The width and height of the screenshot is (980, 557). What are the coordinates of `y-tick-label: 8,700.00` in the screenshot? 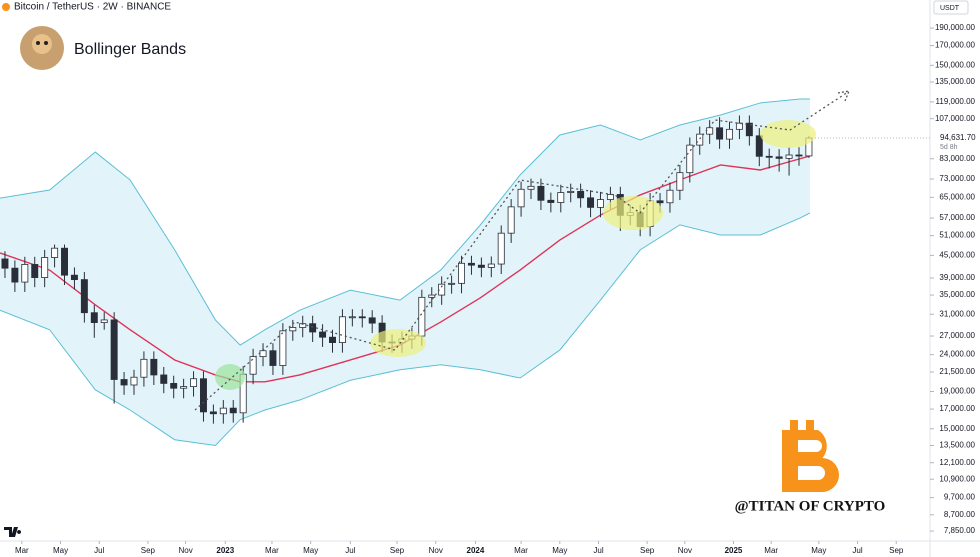 It's located at (960, 514).